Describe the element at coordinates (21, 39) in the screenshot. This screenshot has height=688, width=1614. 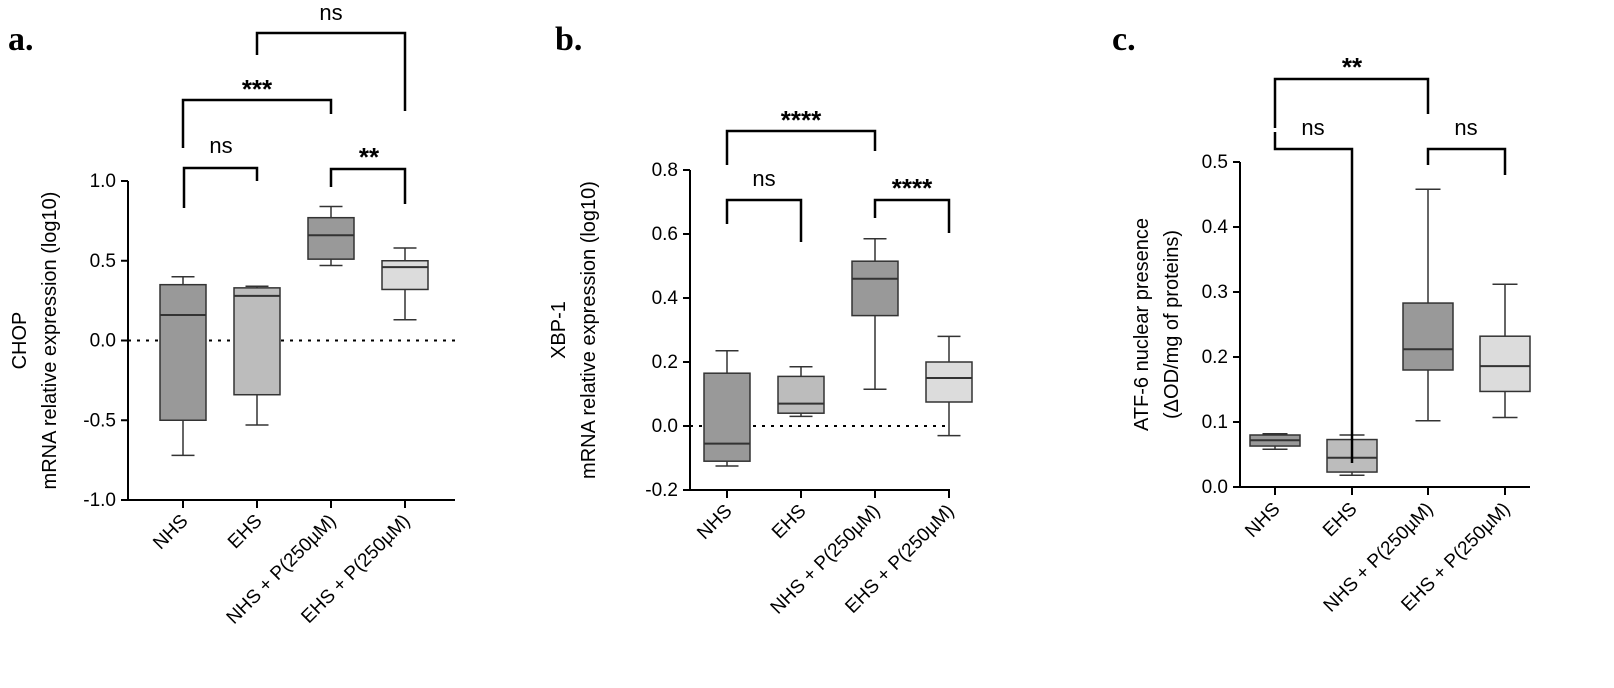
I see `panel-label: a.` at that location.